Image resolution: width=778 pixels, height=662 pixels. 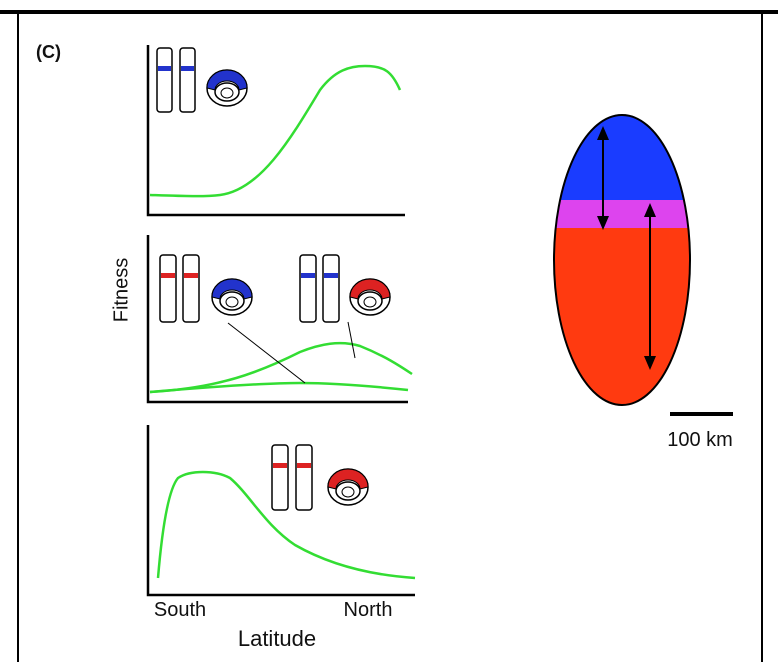 I want to click on plot-middle, so click(x=279, y=319).